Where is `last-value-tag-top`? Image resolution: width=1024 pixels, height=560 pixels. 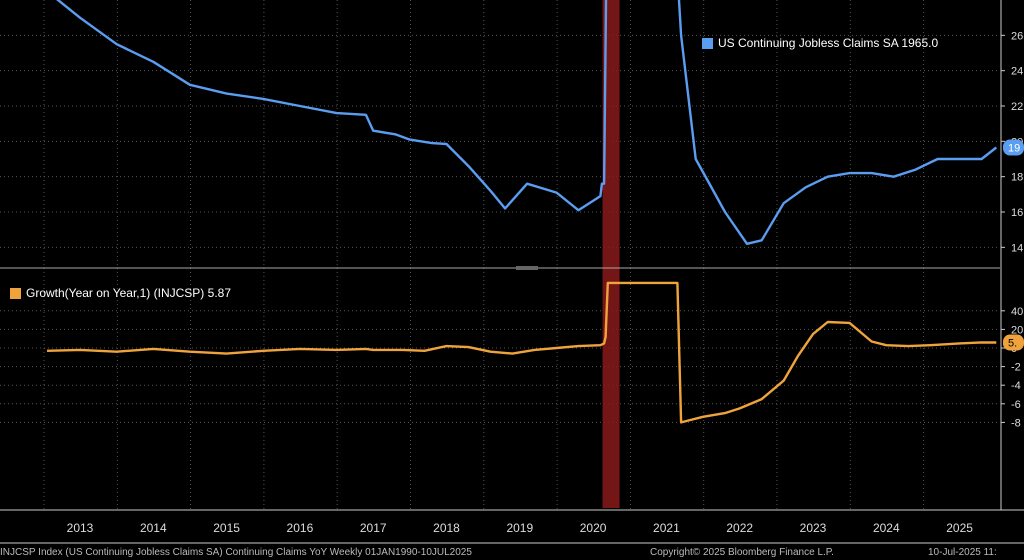
last-value-tag-top is located at coordinates (1013, 147).